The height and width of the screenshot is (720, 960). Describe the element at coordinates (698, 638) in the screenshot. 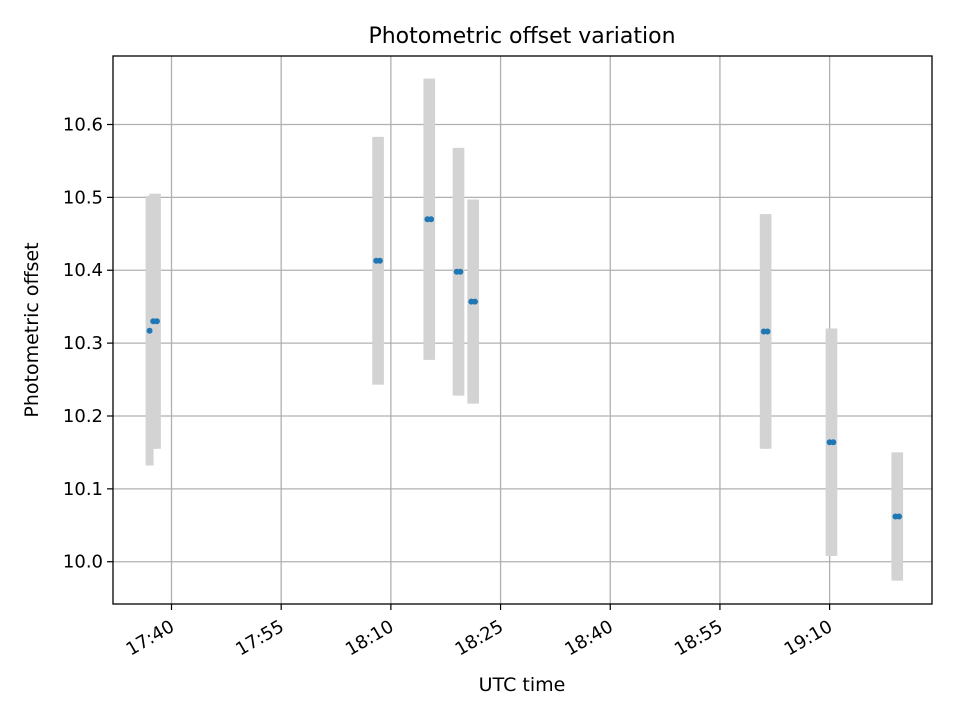

I see `x-tick-label: 18:55` at that location.